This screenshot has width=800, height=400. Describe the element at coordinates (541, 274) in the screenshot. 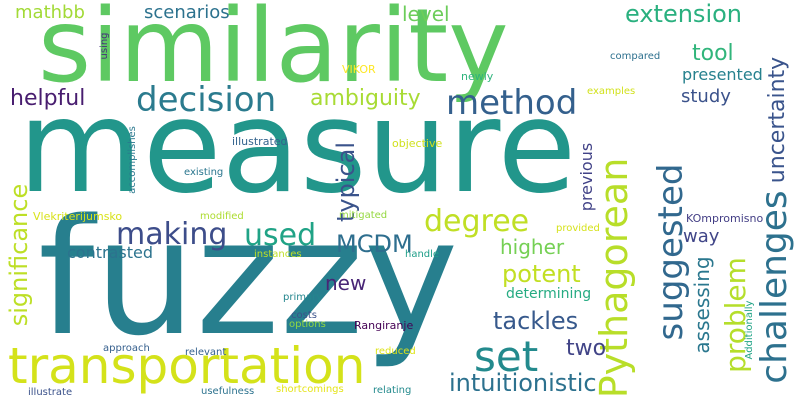

I see `word-potent: potent` at that location.